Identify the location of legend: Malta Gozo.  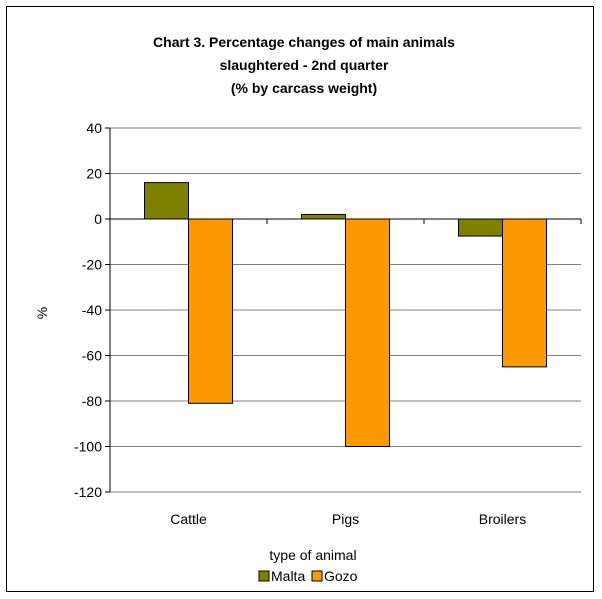
(308, 576).